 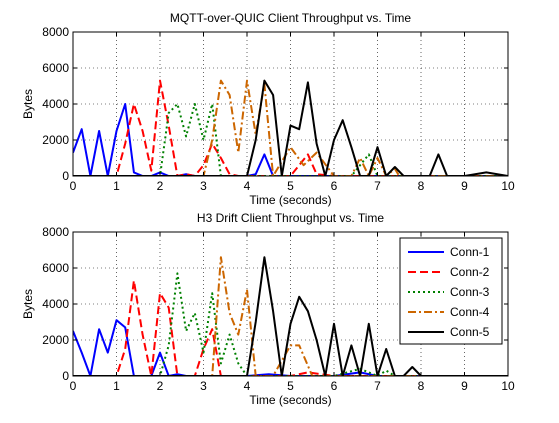 I want to click on legend-label-conn-4: Conn-4, so click(x=470, y=312).